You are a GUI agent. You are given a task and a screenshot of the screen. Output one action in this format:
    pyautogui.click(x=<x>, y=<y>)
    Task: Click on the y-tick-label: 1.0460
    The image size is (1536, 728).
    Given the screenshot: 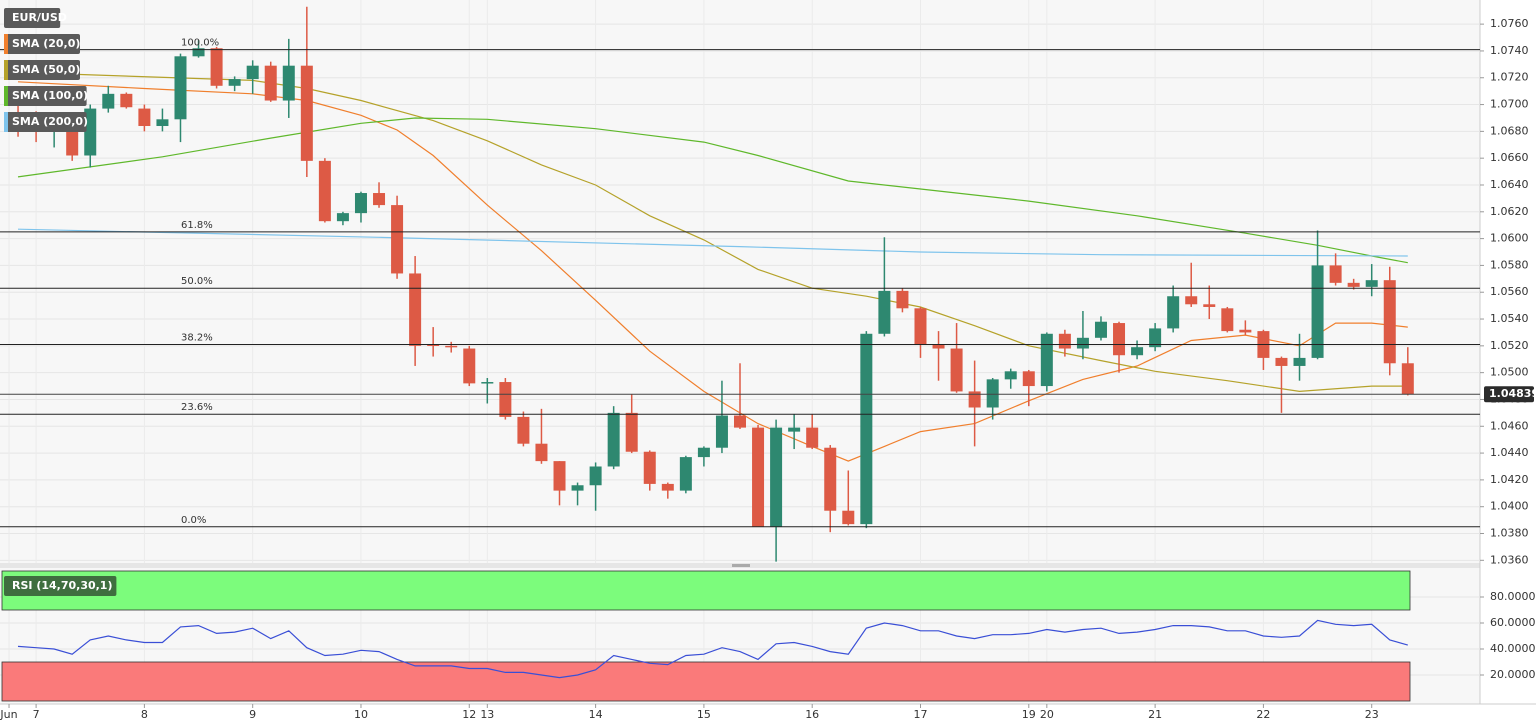 What is the action you would take?
    pyautogui.click(x=1509, y=425)
    